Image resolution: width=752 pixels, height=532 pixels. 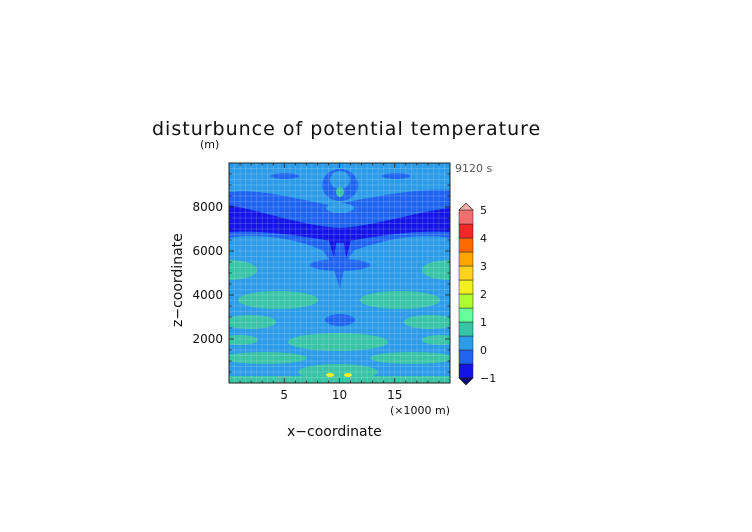 I want to click on colorbar-label: 1, so click(x=483, y=322).